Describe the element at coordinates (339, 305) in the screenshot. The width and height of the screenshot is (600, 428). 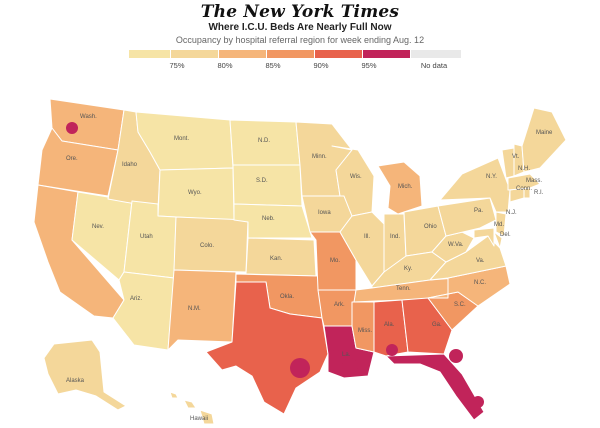
I see `label-ark: Ark.` at that location.